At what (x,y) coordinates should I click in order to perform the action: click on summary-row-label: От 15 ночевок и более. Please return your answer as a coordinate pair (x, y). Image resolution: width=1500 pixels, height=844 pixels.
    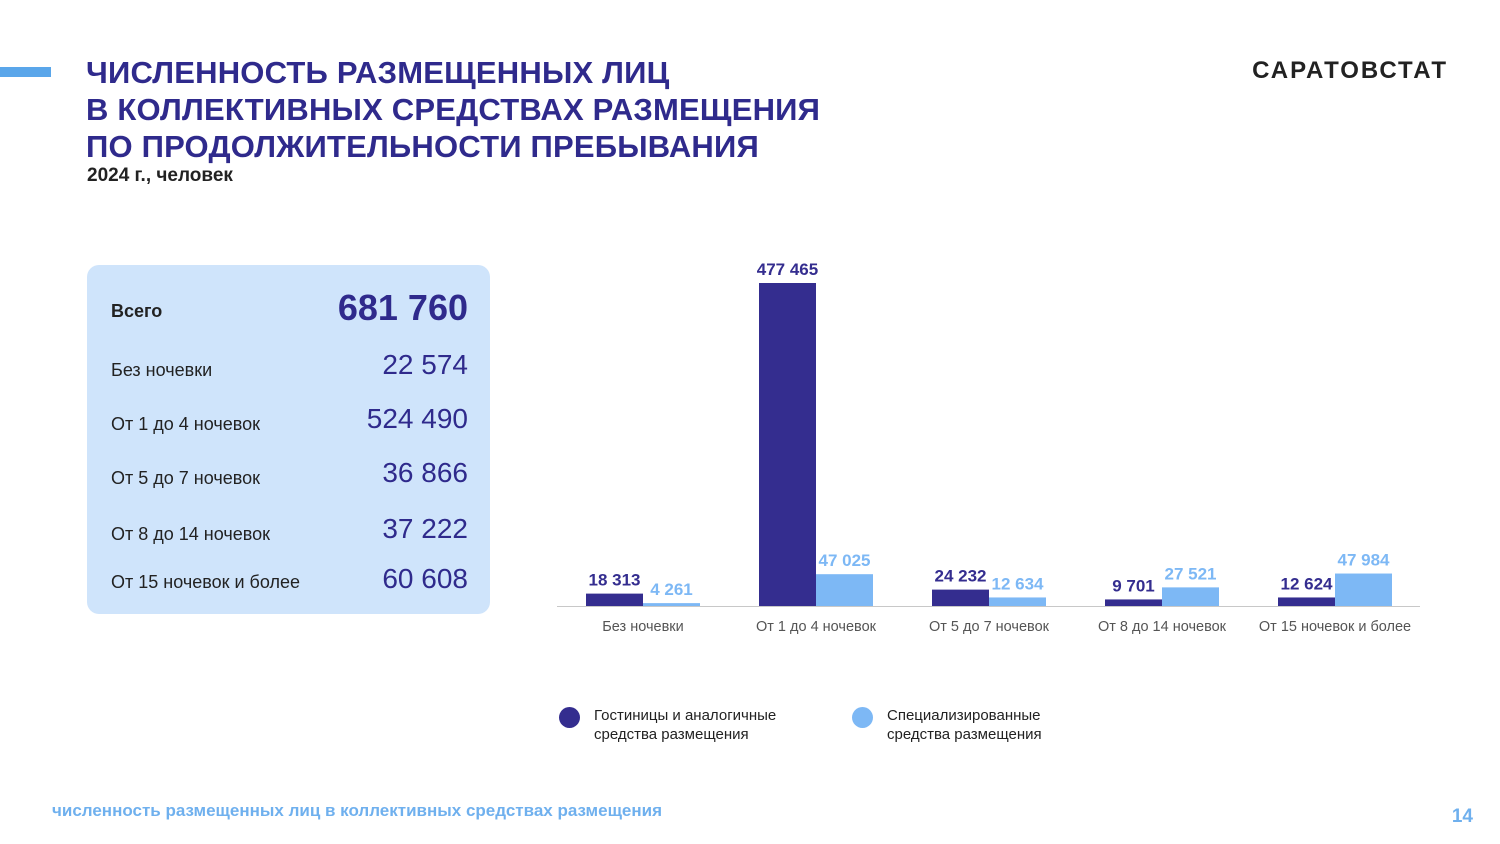
    Looking at the image, I should click on (205, 582).